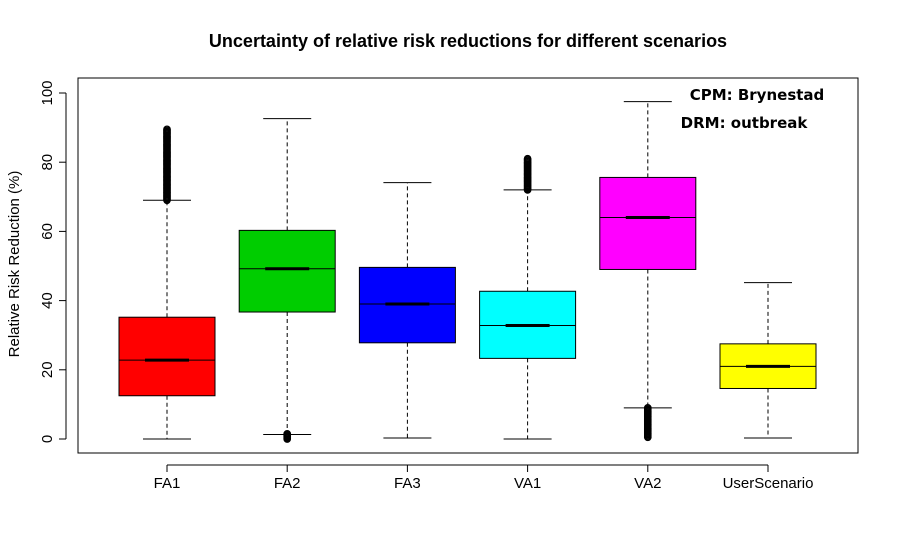 The width and height of the screenshot is (898, 551). What do you see at coordinates (47, 369) in the screenshot?
I see `y-tick-label: 20` at bounding box center [47, 369].